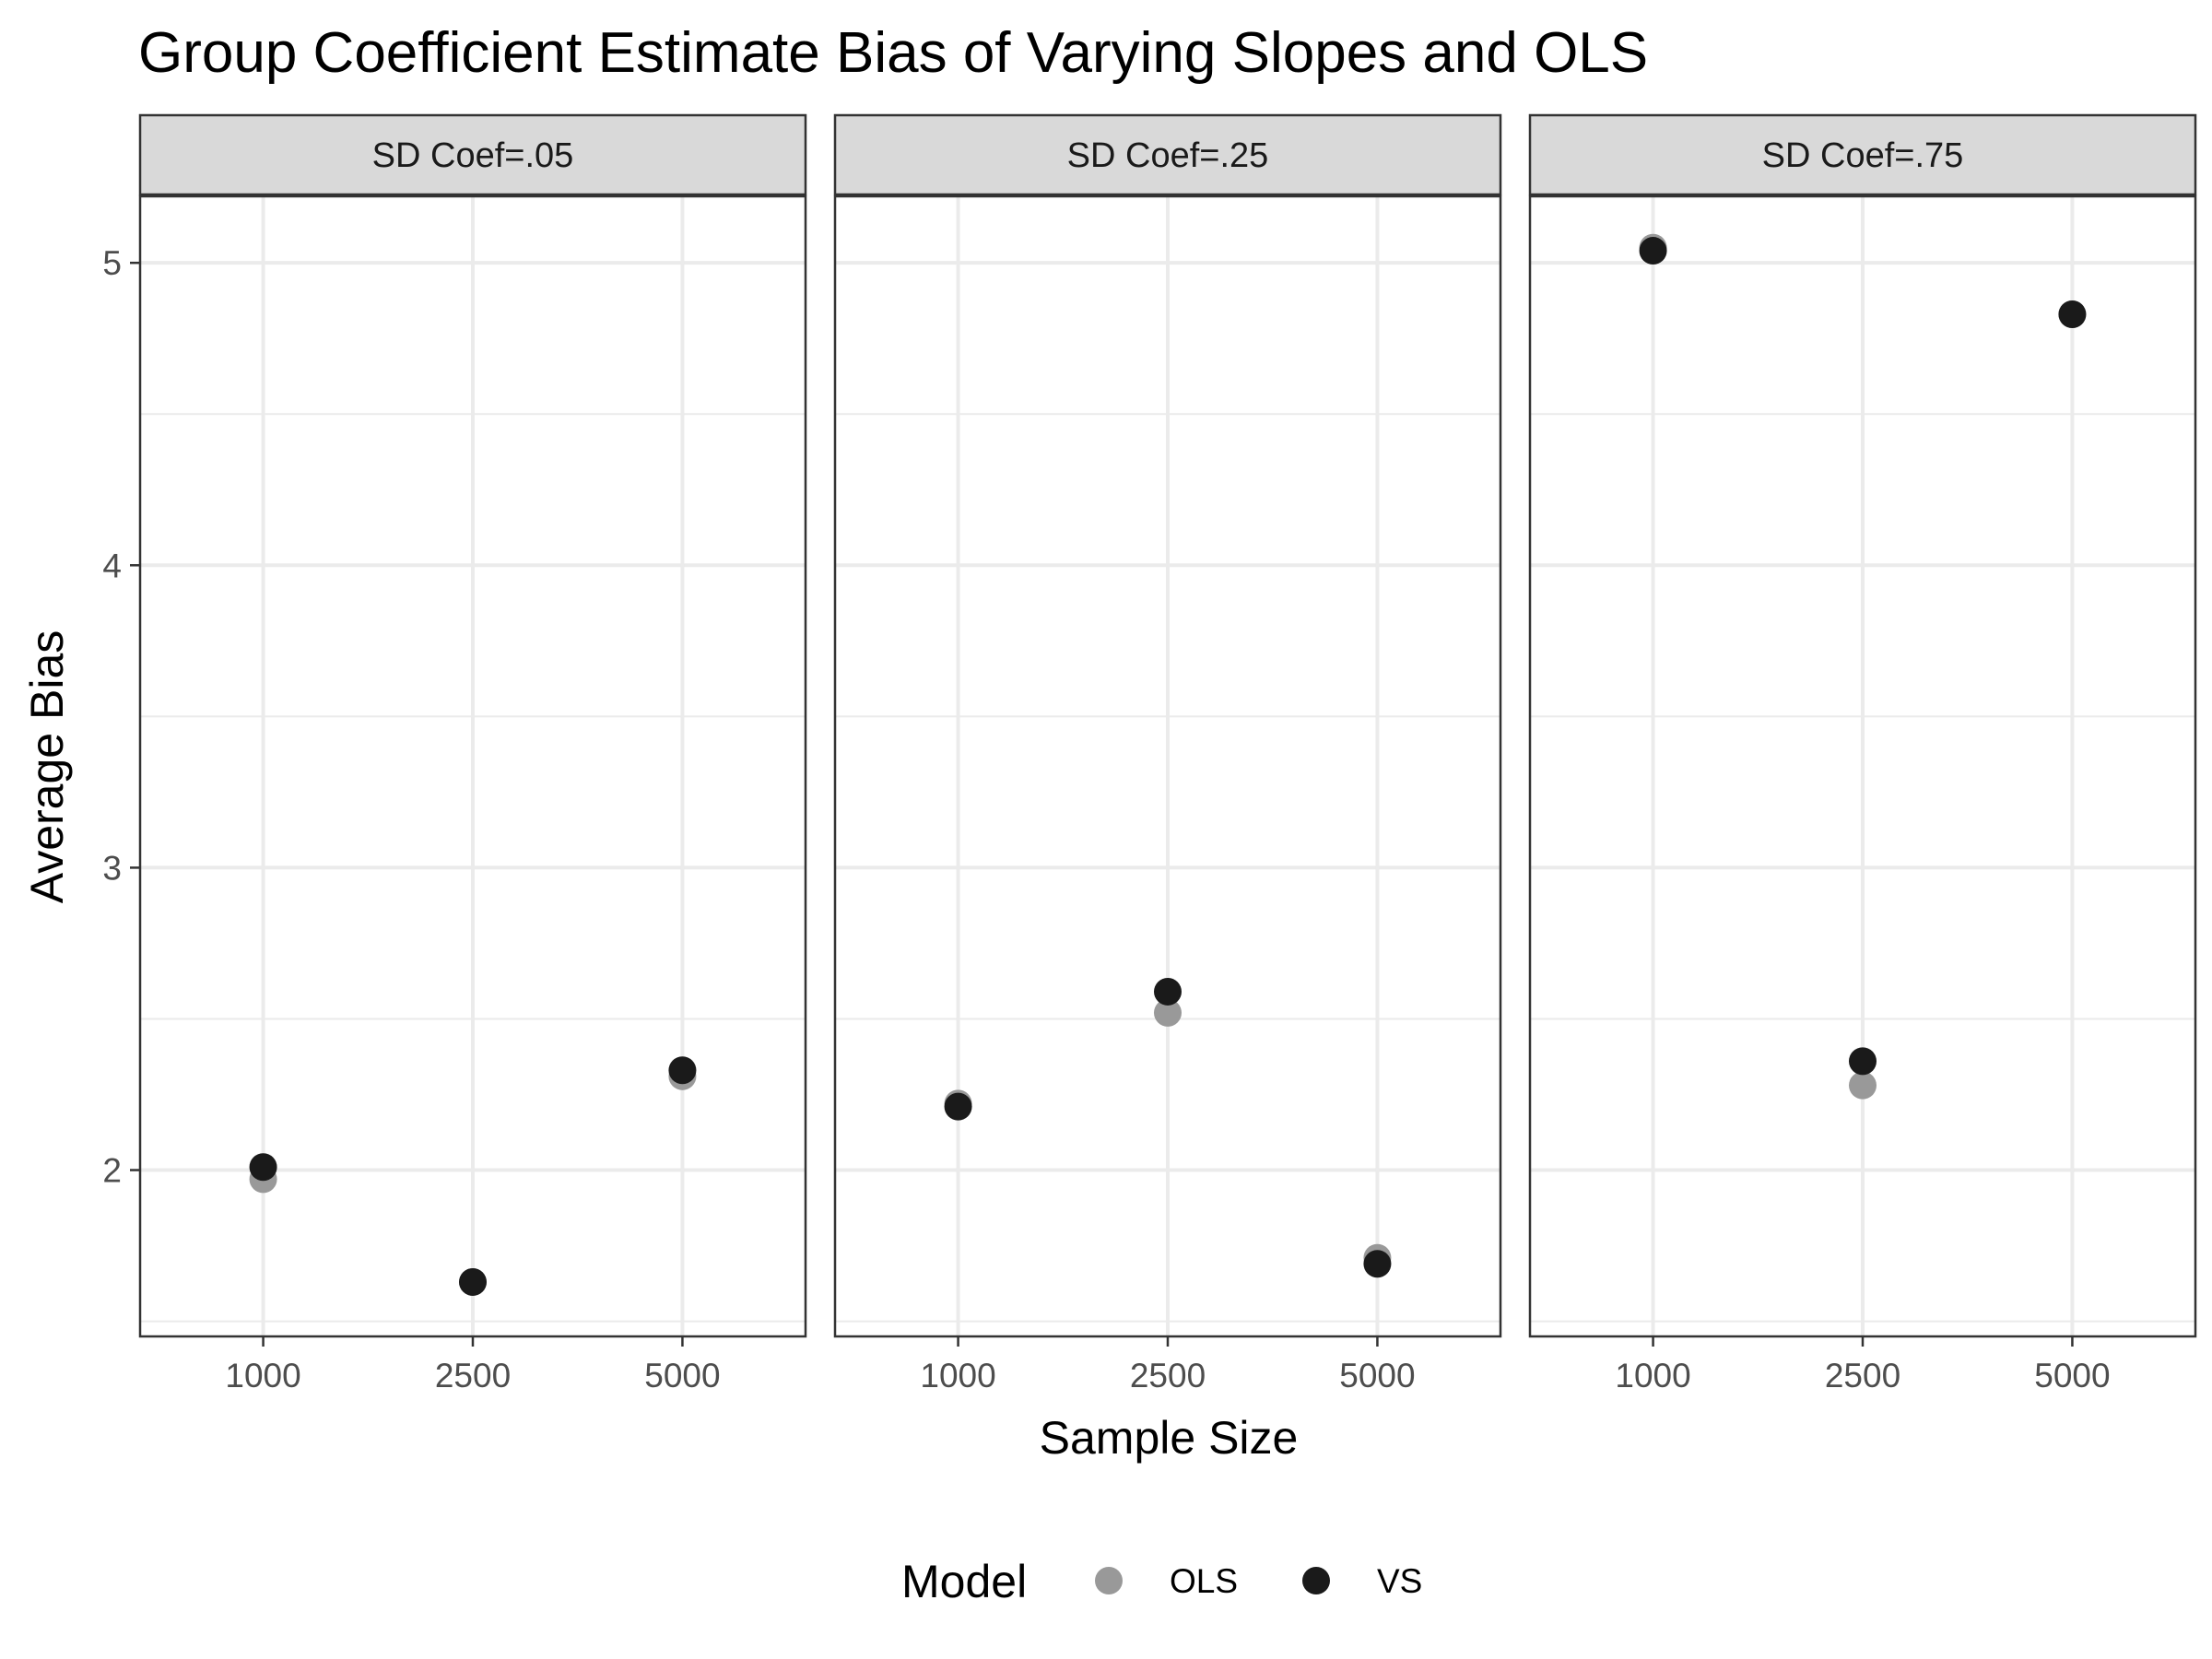 The height and width of the screenshot is (1659, 2212). I want to click on legend-title: Model, so click(964, 1581).